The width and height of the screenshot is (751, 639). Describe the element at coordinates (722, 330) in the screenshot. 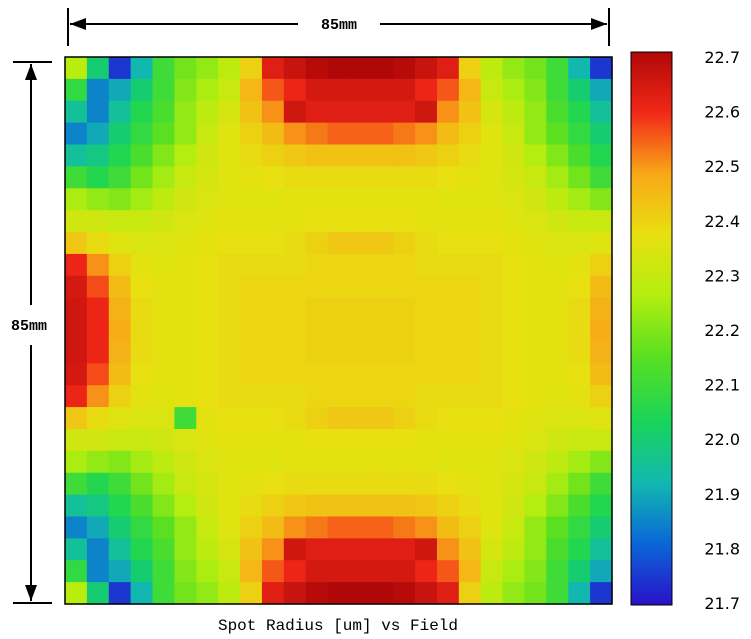

I see `colorbar-tick-label: 22.2` at that location.